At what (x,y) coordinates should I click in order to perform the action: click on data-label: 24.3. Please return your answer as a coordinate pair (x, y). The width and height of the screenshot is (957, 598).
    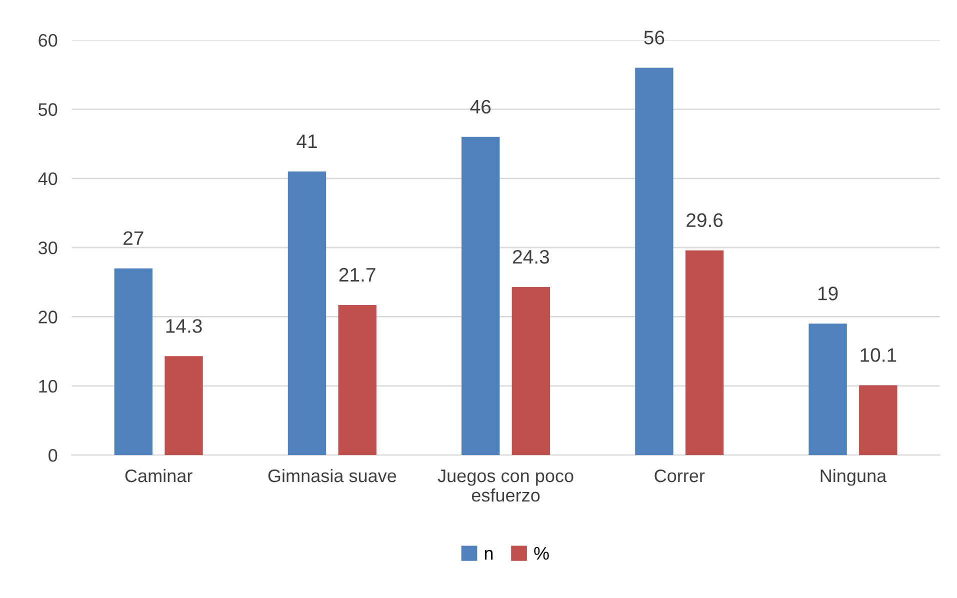
    Looking at the image, I should click on (531, 257).